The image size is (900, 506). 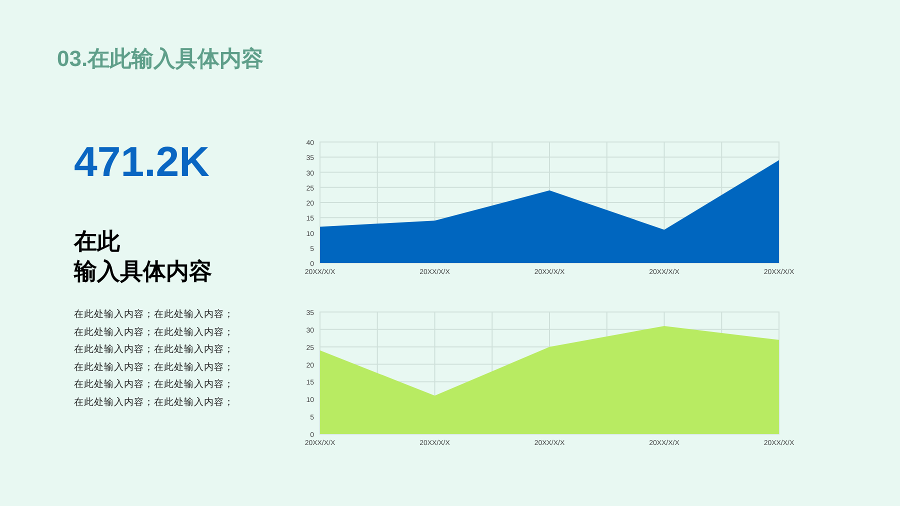 What do you see at coordinates (142, 162) in the screenshot?
I see `text: 471.2K` at bounding box center [142, 162].